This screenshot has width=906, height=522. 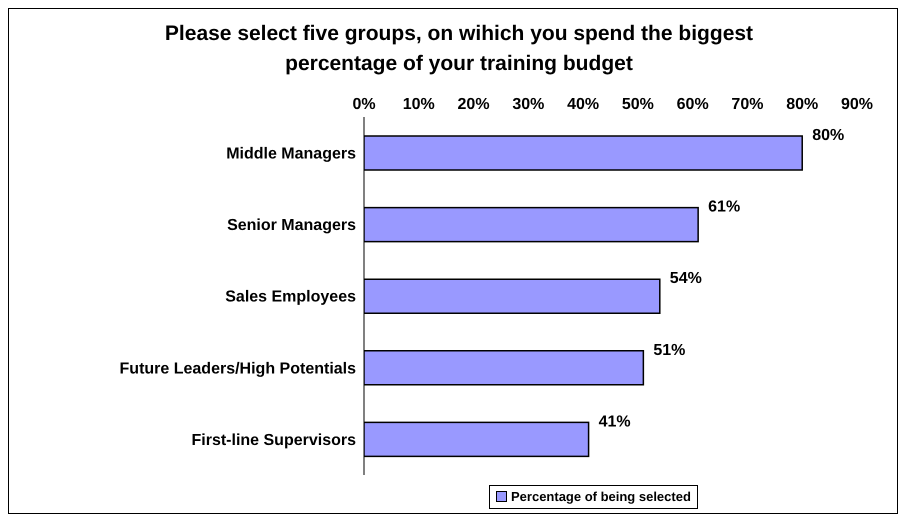 I want to click on y-tick-label: Sales Employees, so click(x=290, y=297).